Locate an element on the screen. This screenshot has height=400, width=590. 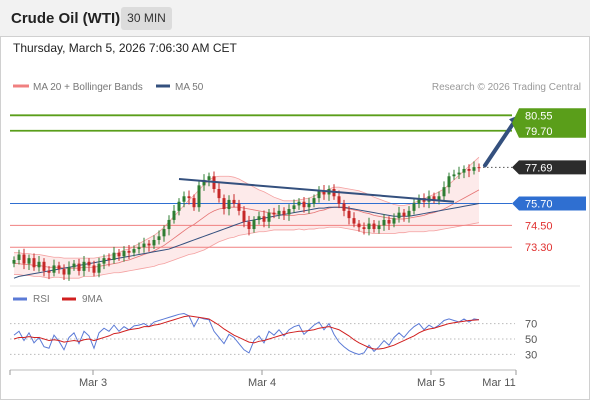
rsi-tick-label: 70 is located at coordinates (531, 325).